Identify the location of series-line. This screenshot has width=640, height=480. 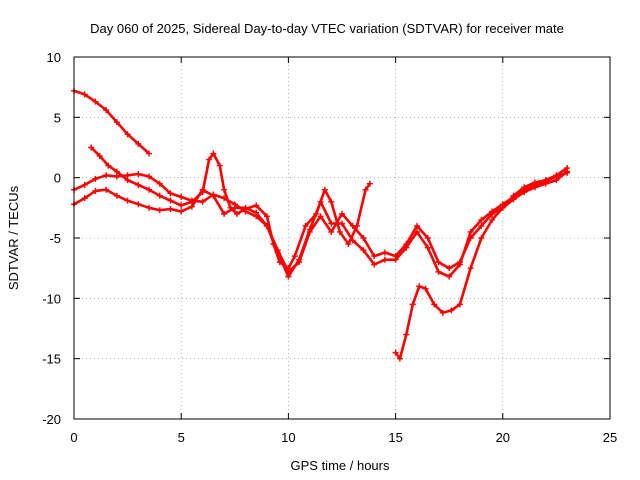
(230, 208).